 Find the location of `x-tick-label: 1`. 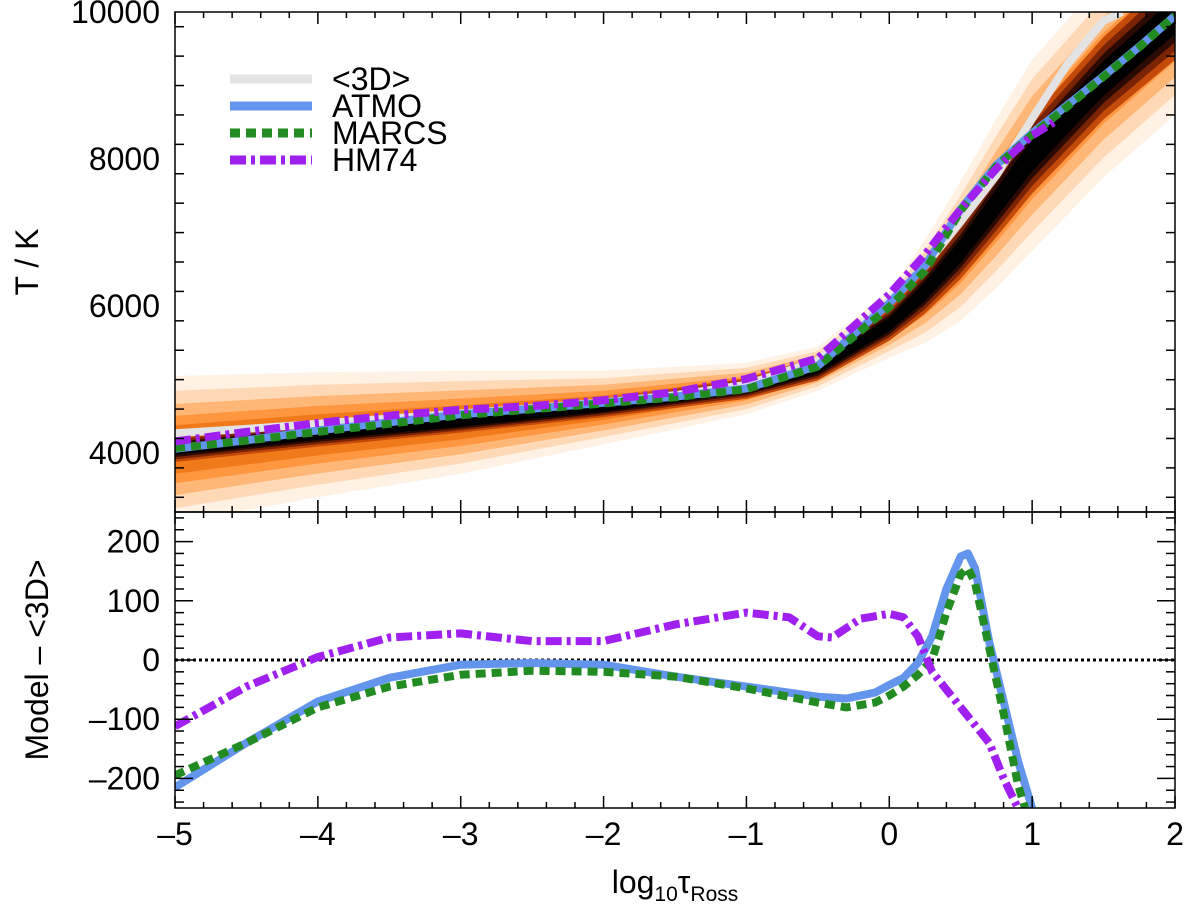

x-tick-label: 1 is located at coordinates (1032, 834).